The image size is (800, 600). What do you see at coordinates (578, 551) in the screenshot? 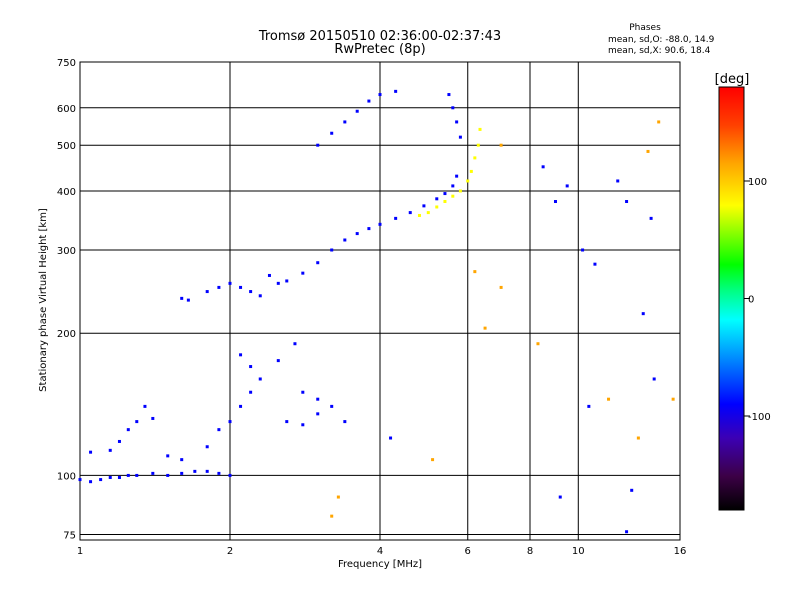
I see `x-tick-label: 10` at bounding box center [578, 551].